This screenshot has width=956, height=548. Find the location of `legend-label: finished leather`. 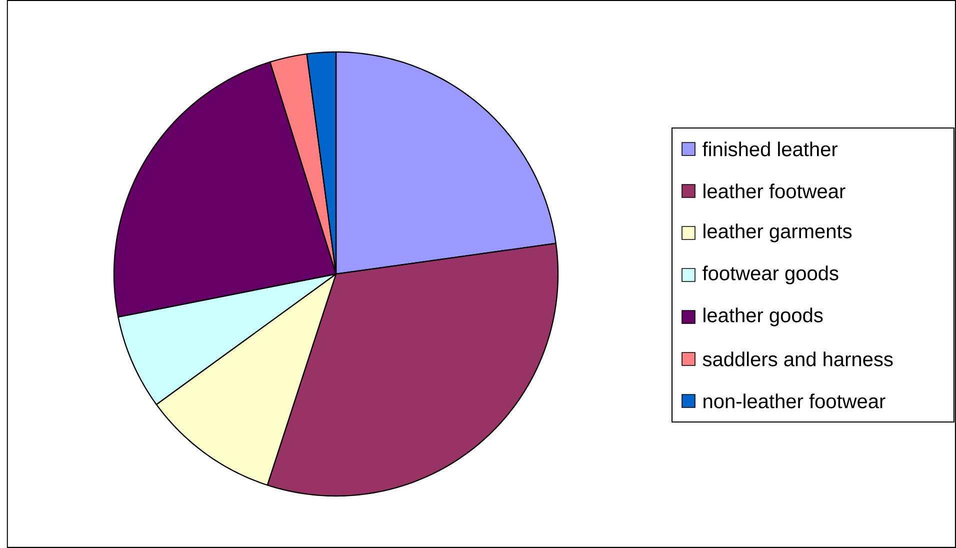

legend-label: finished leather is located at coordinates (770, 149).